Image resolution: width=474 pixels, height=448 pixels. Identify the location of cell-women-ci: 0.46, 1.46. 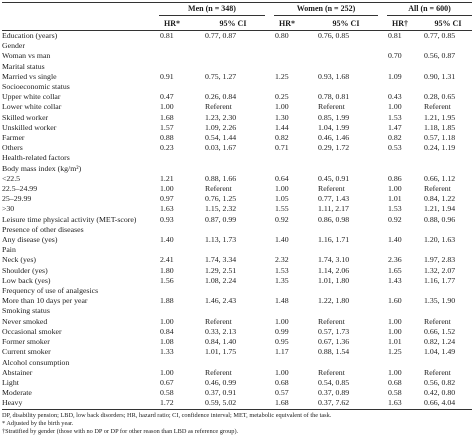
(334, 138).